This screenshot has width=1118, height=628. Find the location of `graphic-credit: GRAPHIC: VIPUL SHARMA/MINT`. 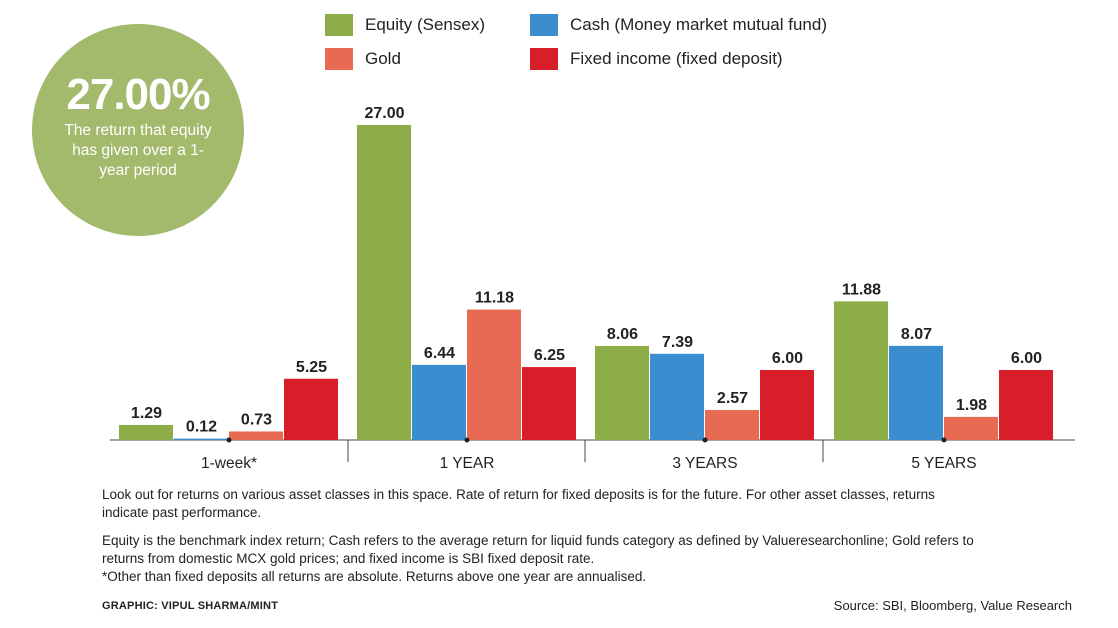

graphic-credit: GRAPHIC: VIPUL SHARMA/MINT is located at coordinates (190, 606).